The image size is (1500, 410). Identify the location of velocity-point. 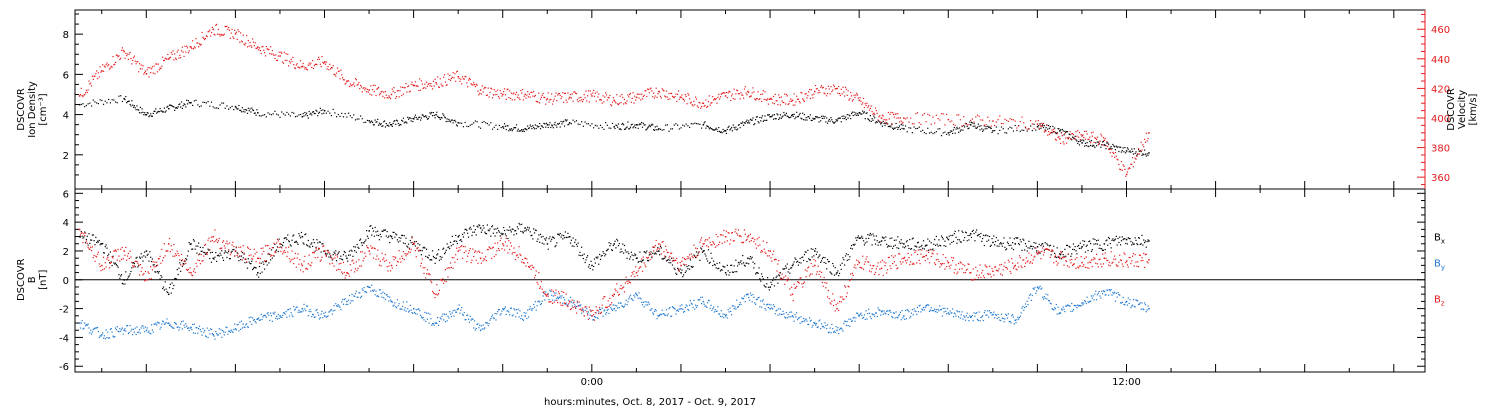
(948, 119).